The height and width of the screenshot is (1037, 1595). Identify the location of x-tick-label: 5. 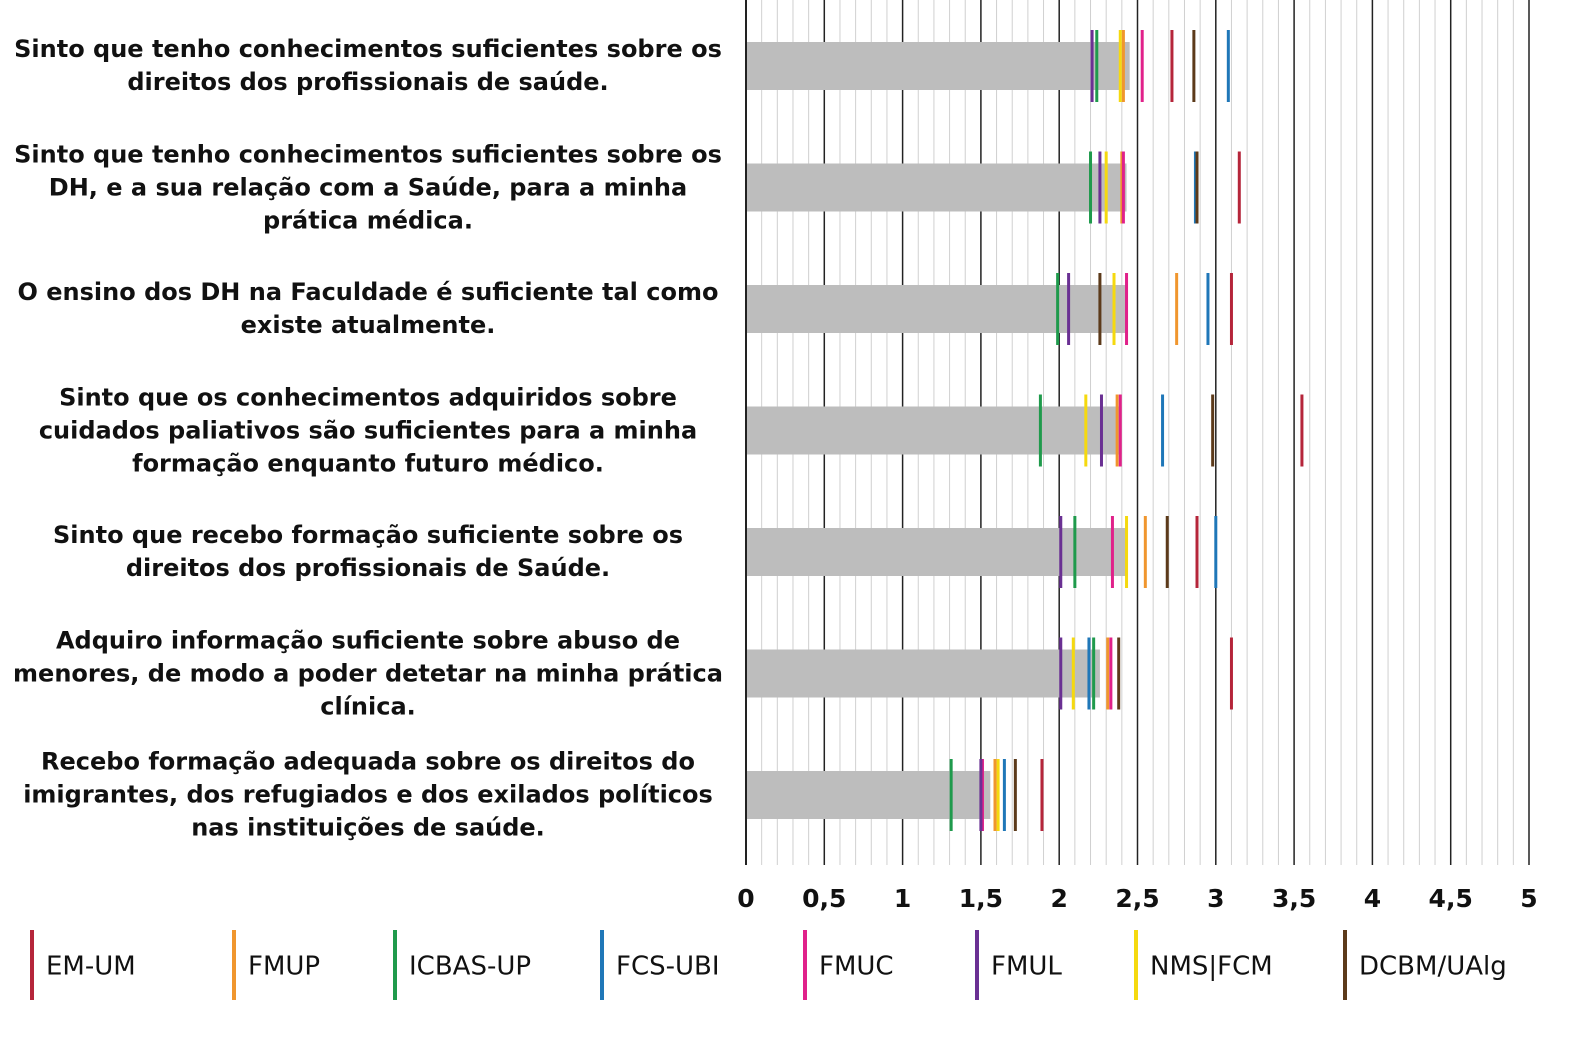
(1528, 898).